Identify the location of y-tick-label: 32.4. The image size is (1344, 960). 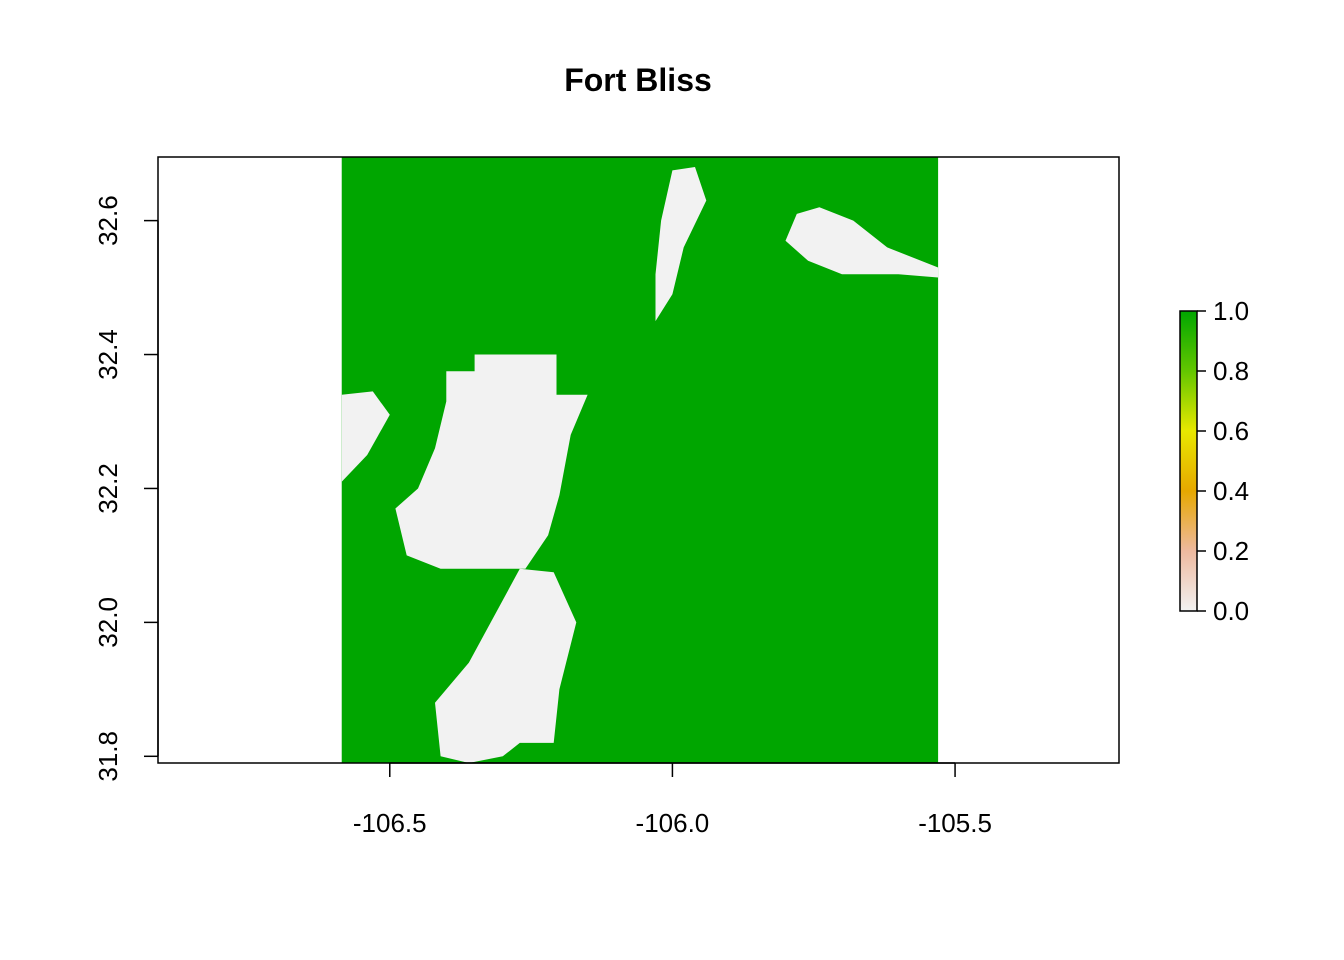
(108, 354).